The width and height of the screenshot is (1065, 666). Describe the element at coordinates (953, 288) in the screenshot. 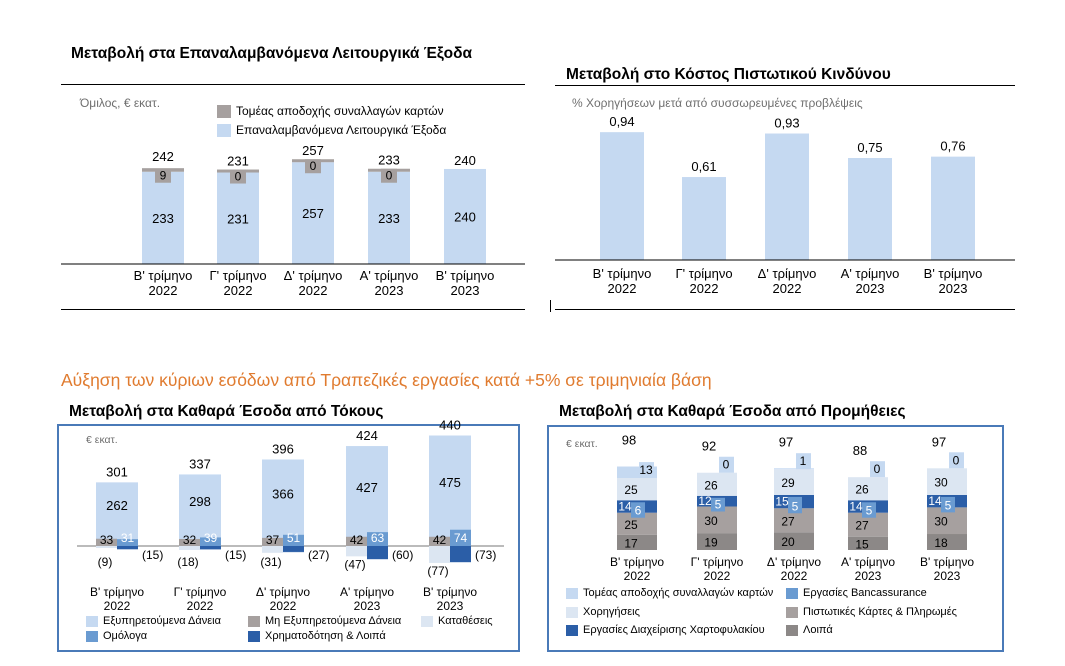

I see `cor-tick-year: 2023` at that location.